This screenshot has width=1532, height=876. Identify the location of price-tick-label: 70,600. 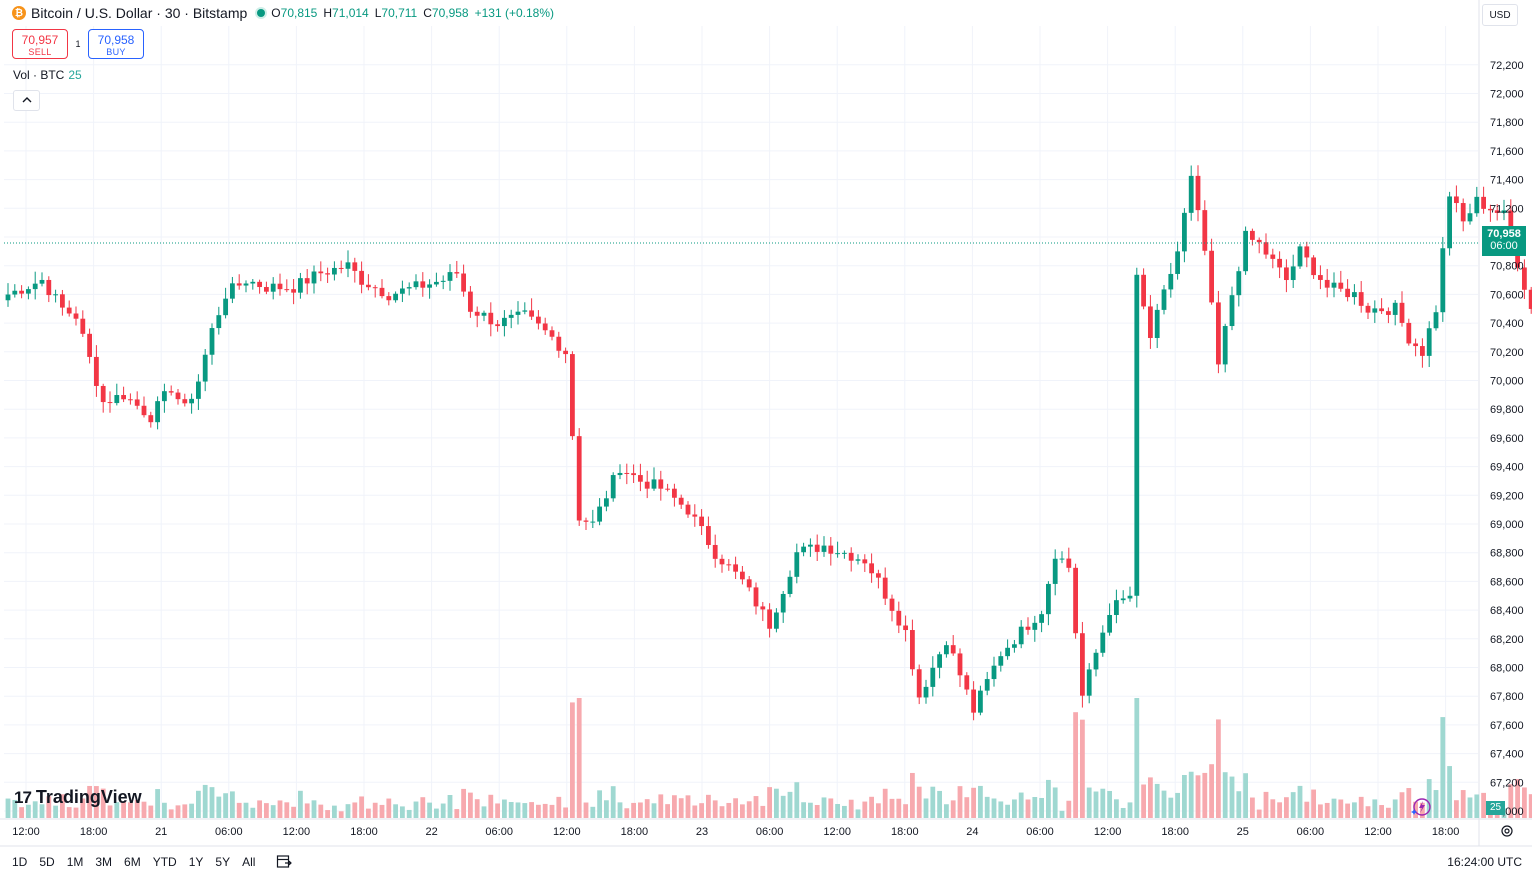
(1507, 295).